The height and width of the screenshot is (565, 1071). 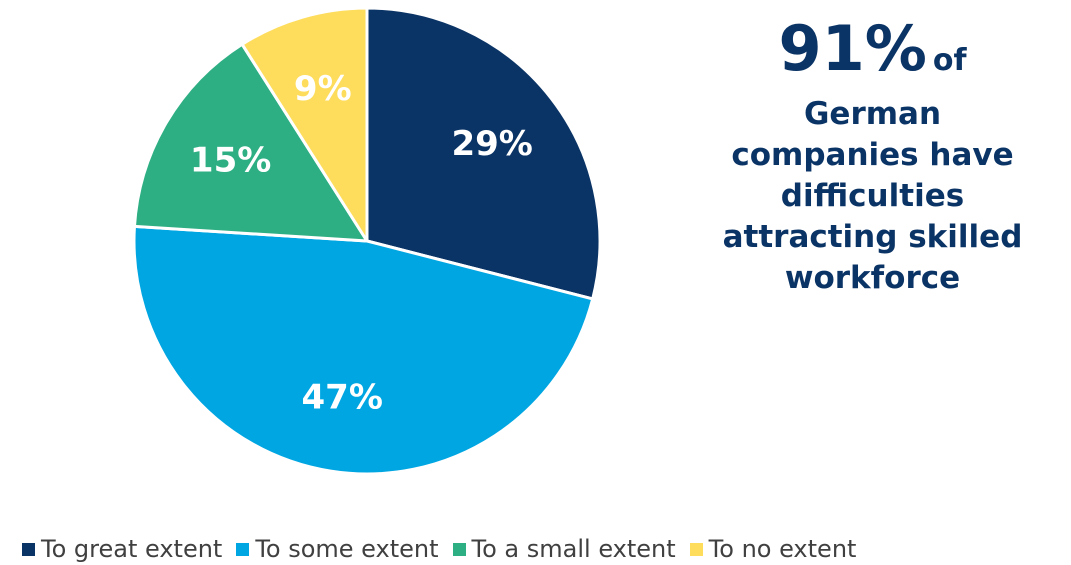 I want to click on legend-label: To a small extent, so click(x=573, y=549).